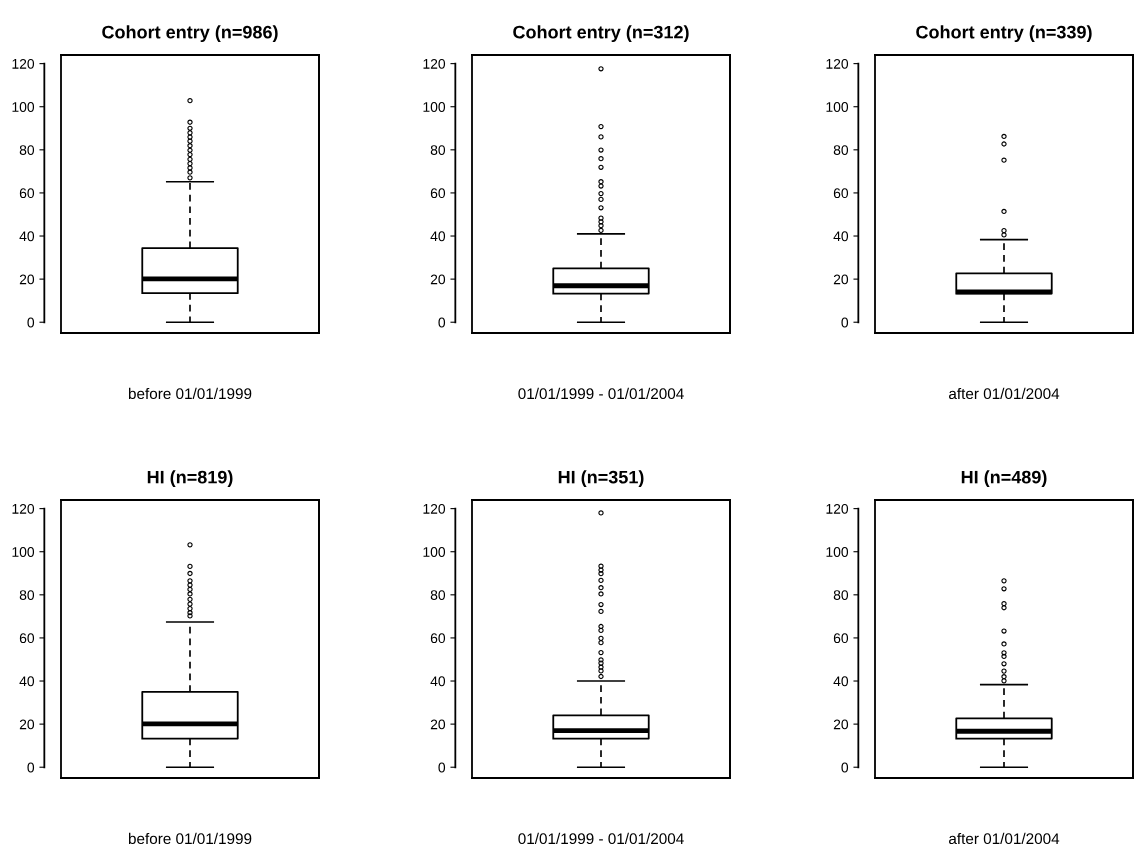 The image size is (1135, 865). What do you see at coordinates (1004, 479) in the screenshot?
I see `chart-title: HI (n=489)` at bounding box center [1004, 479].